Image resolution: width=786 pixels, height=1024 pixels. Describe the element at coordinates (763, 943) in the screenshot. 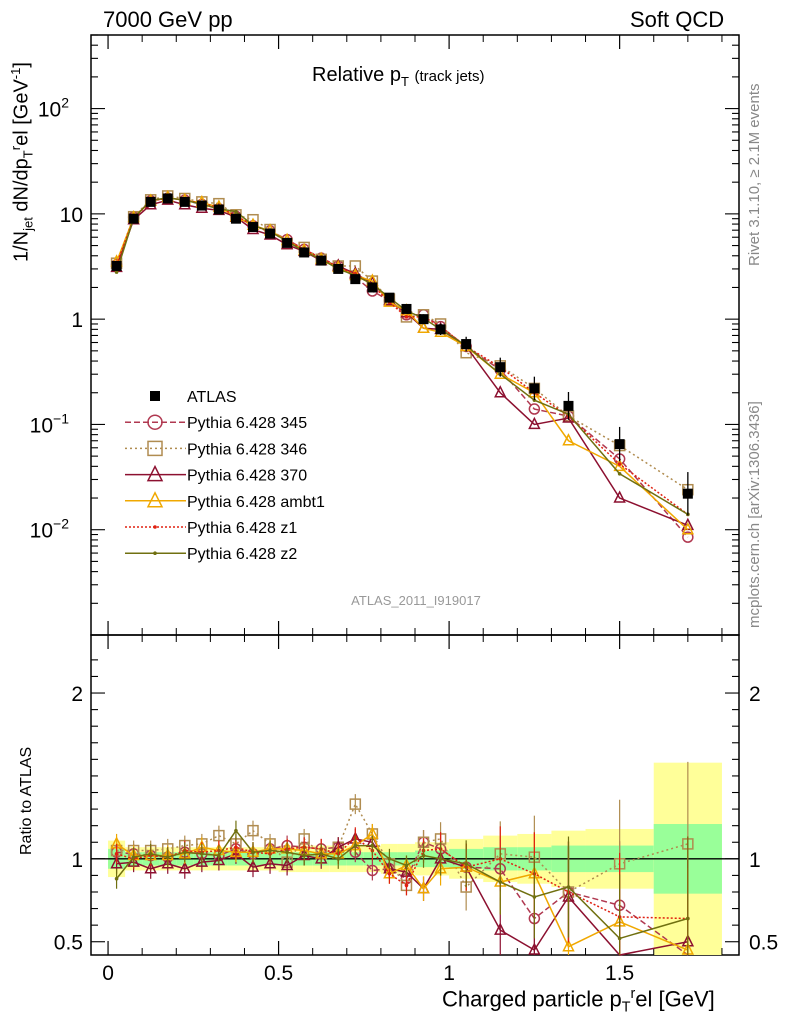

I see `ratio-y-tick-label-right: 0.5` at that location.